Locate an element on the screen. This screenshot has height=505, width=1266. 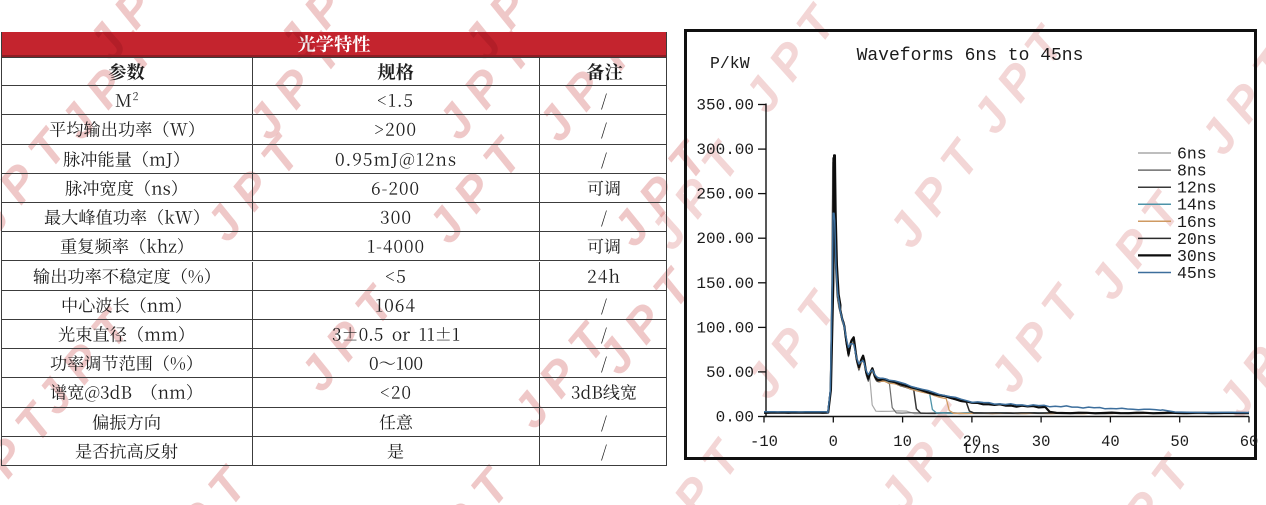
svg-text: 50.00 is located at coordinates (730, 373).